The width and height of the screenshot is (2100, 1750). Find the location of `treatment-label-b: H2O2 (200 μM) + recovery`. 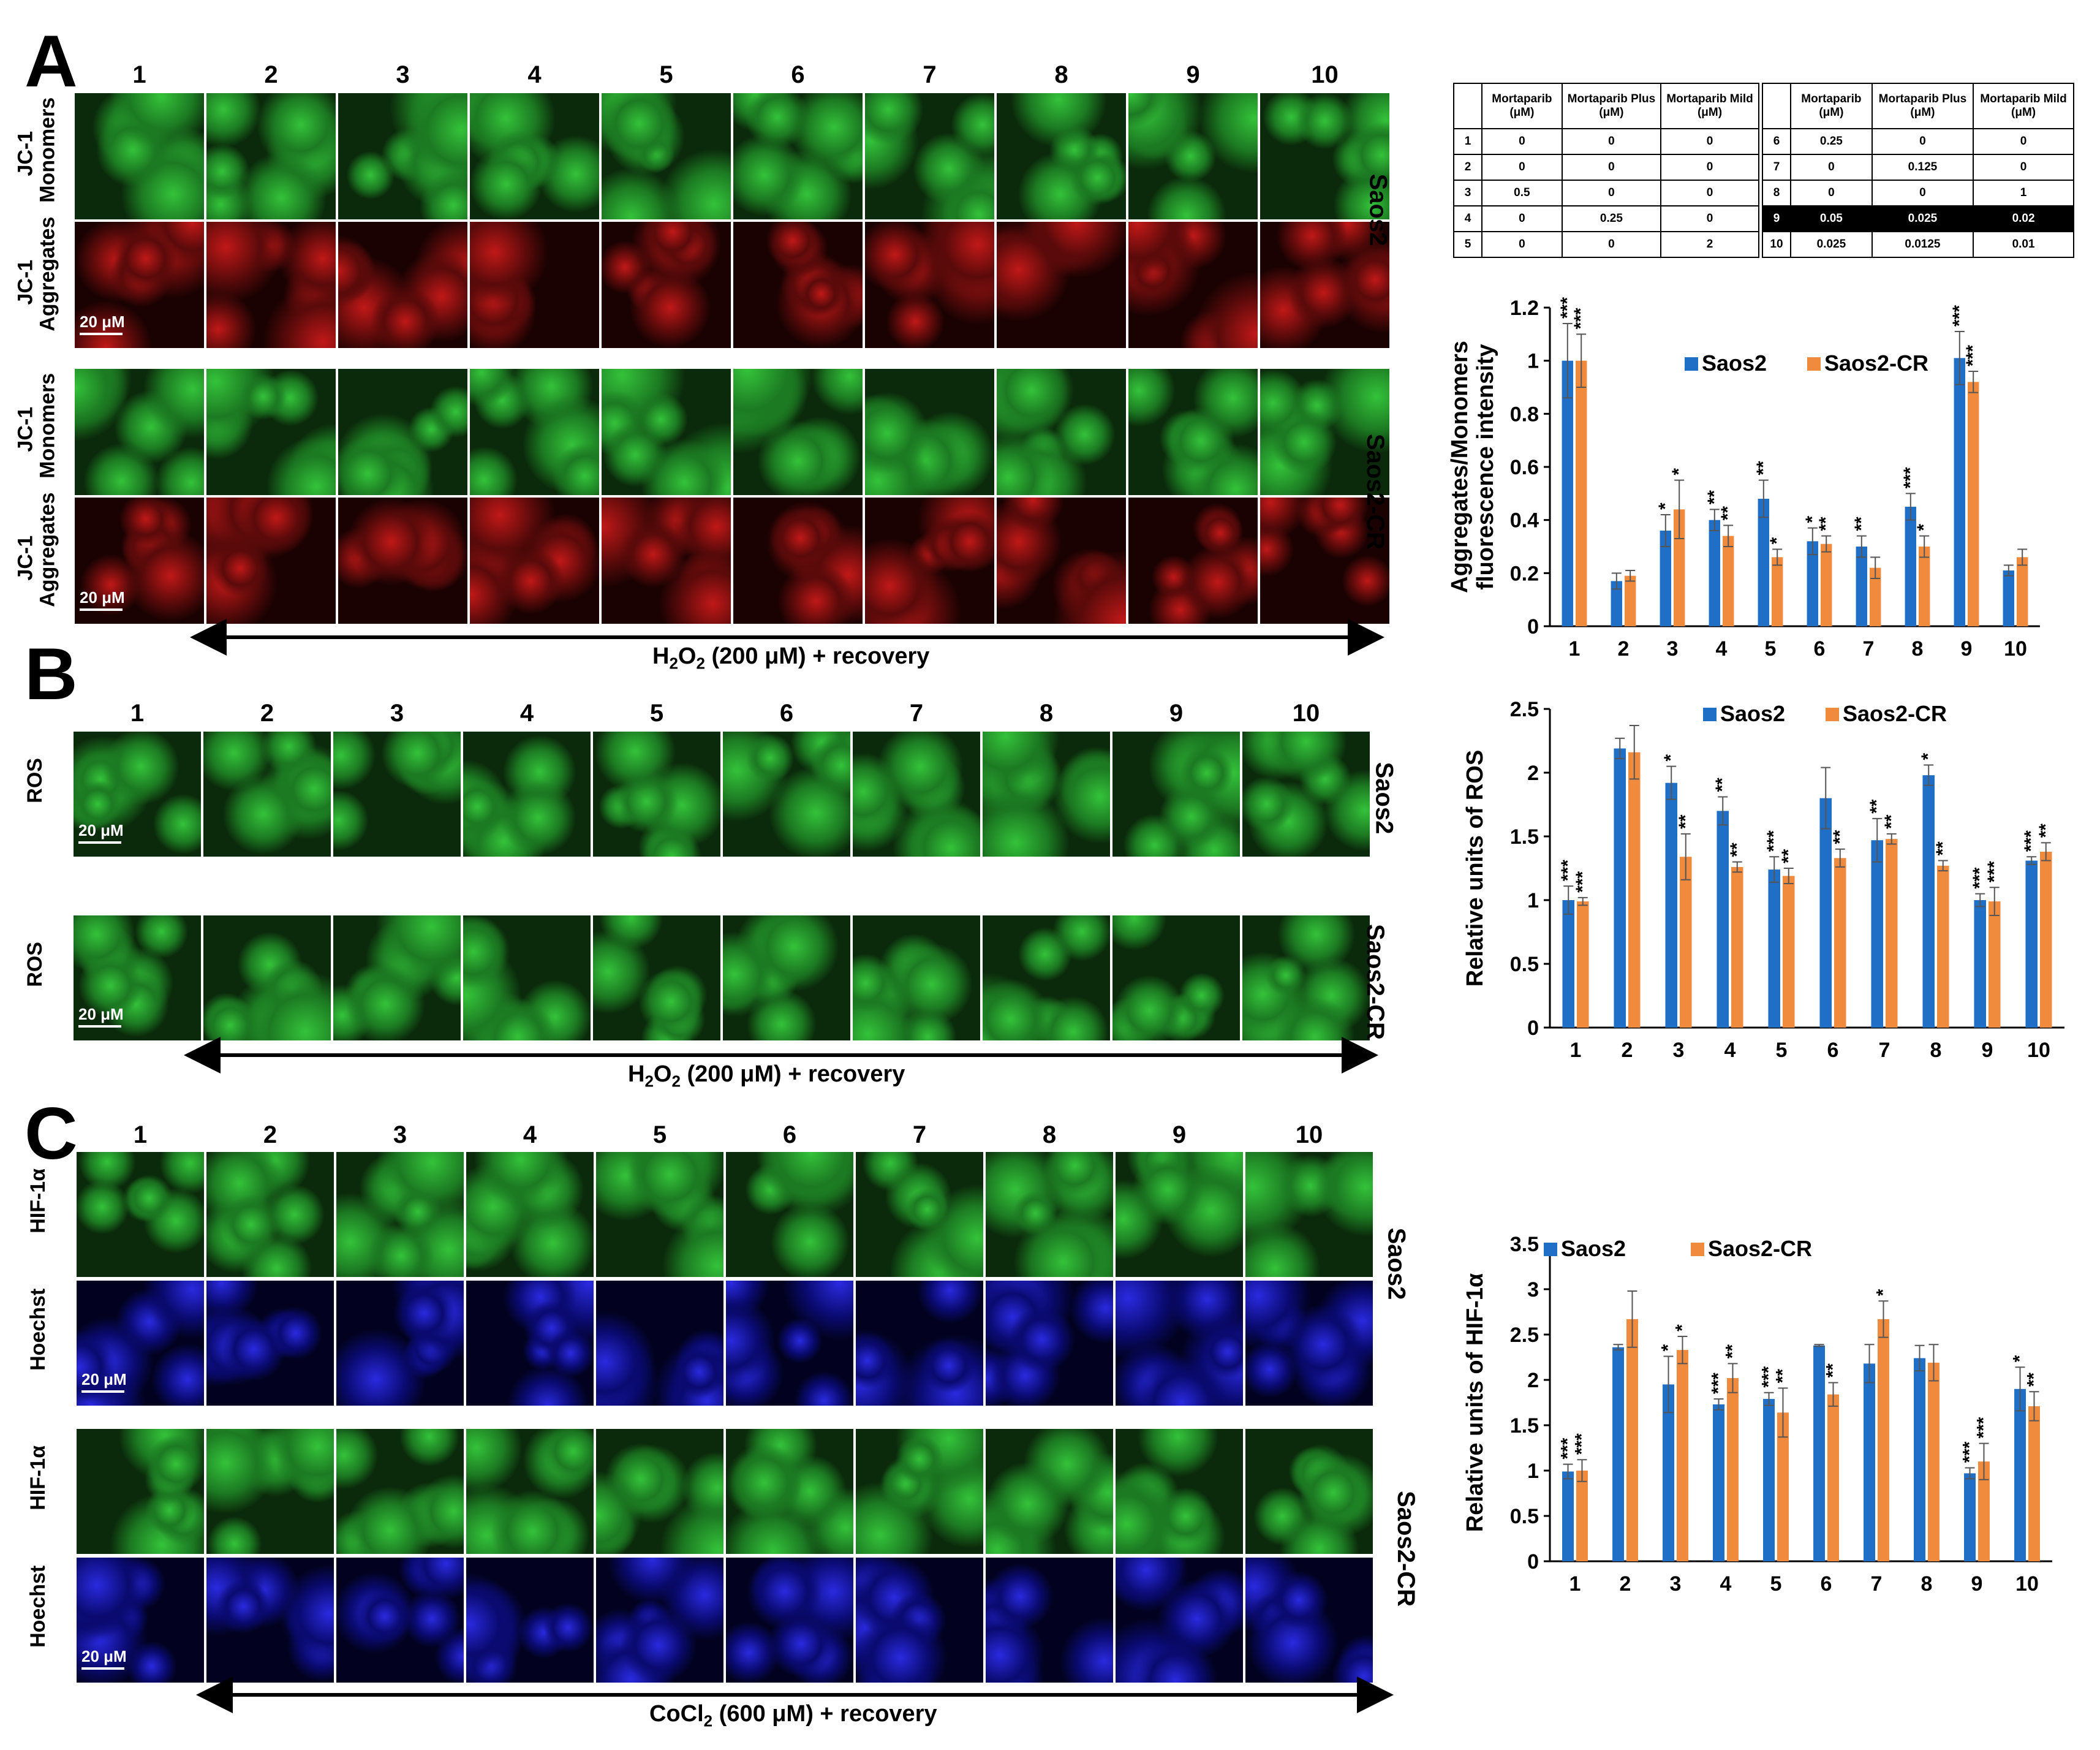

treatment-label-b: H2O2 (200 μM) + recovery is located at coordinates (766, 1076).